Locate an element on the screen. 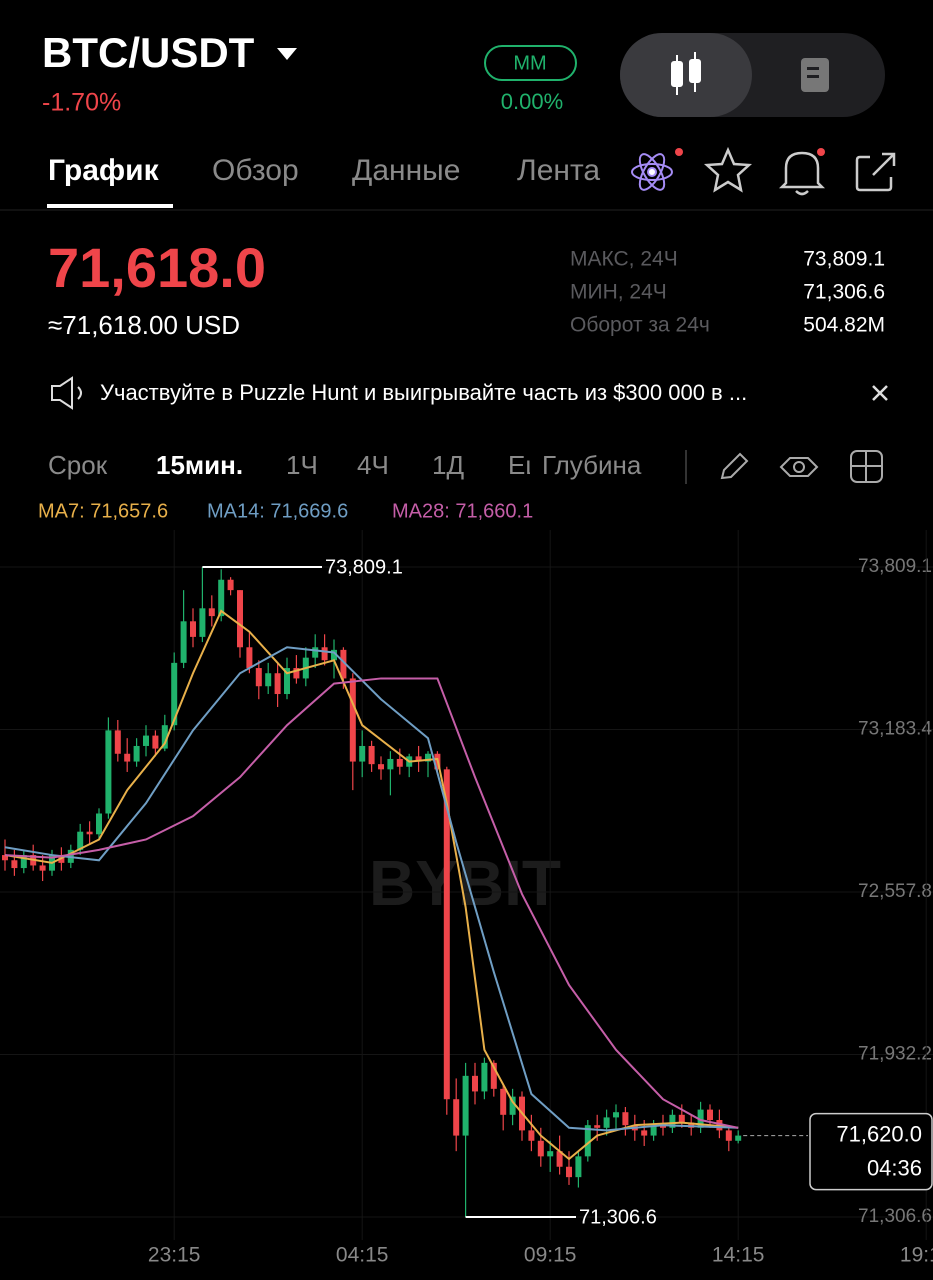 The width and height of the screenshot is (933, 1280). tab: Обзор is located at coordinates (255, 170).